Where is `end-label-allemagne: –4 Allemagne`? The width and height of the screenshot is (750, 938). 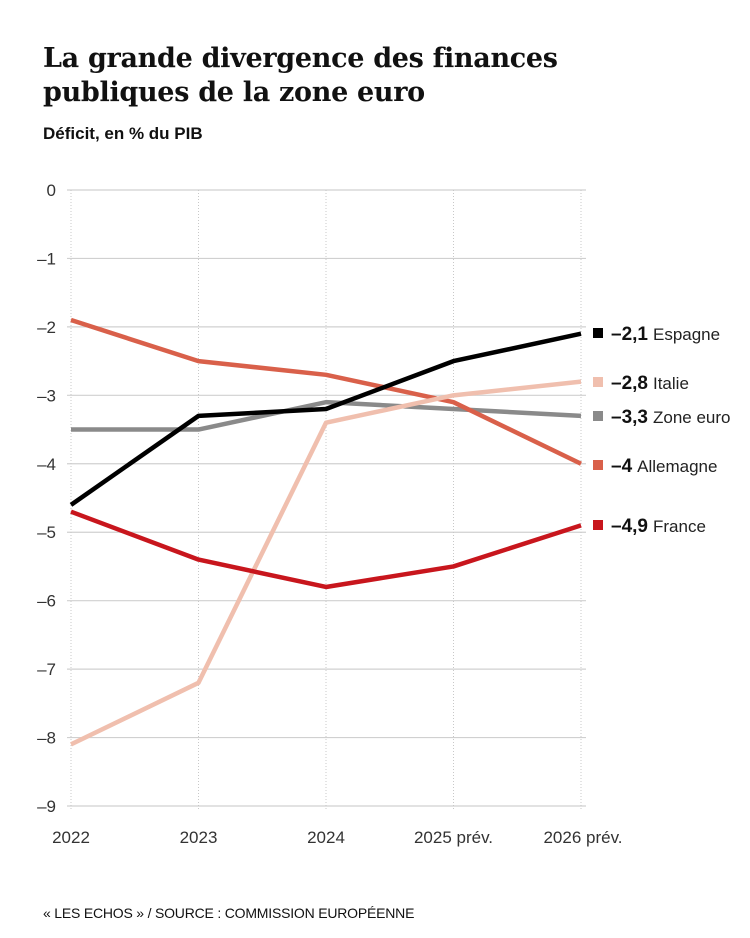 end-label-allemagne: –4 Allemagne is located at coordinates (664, 466).